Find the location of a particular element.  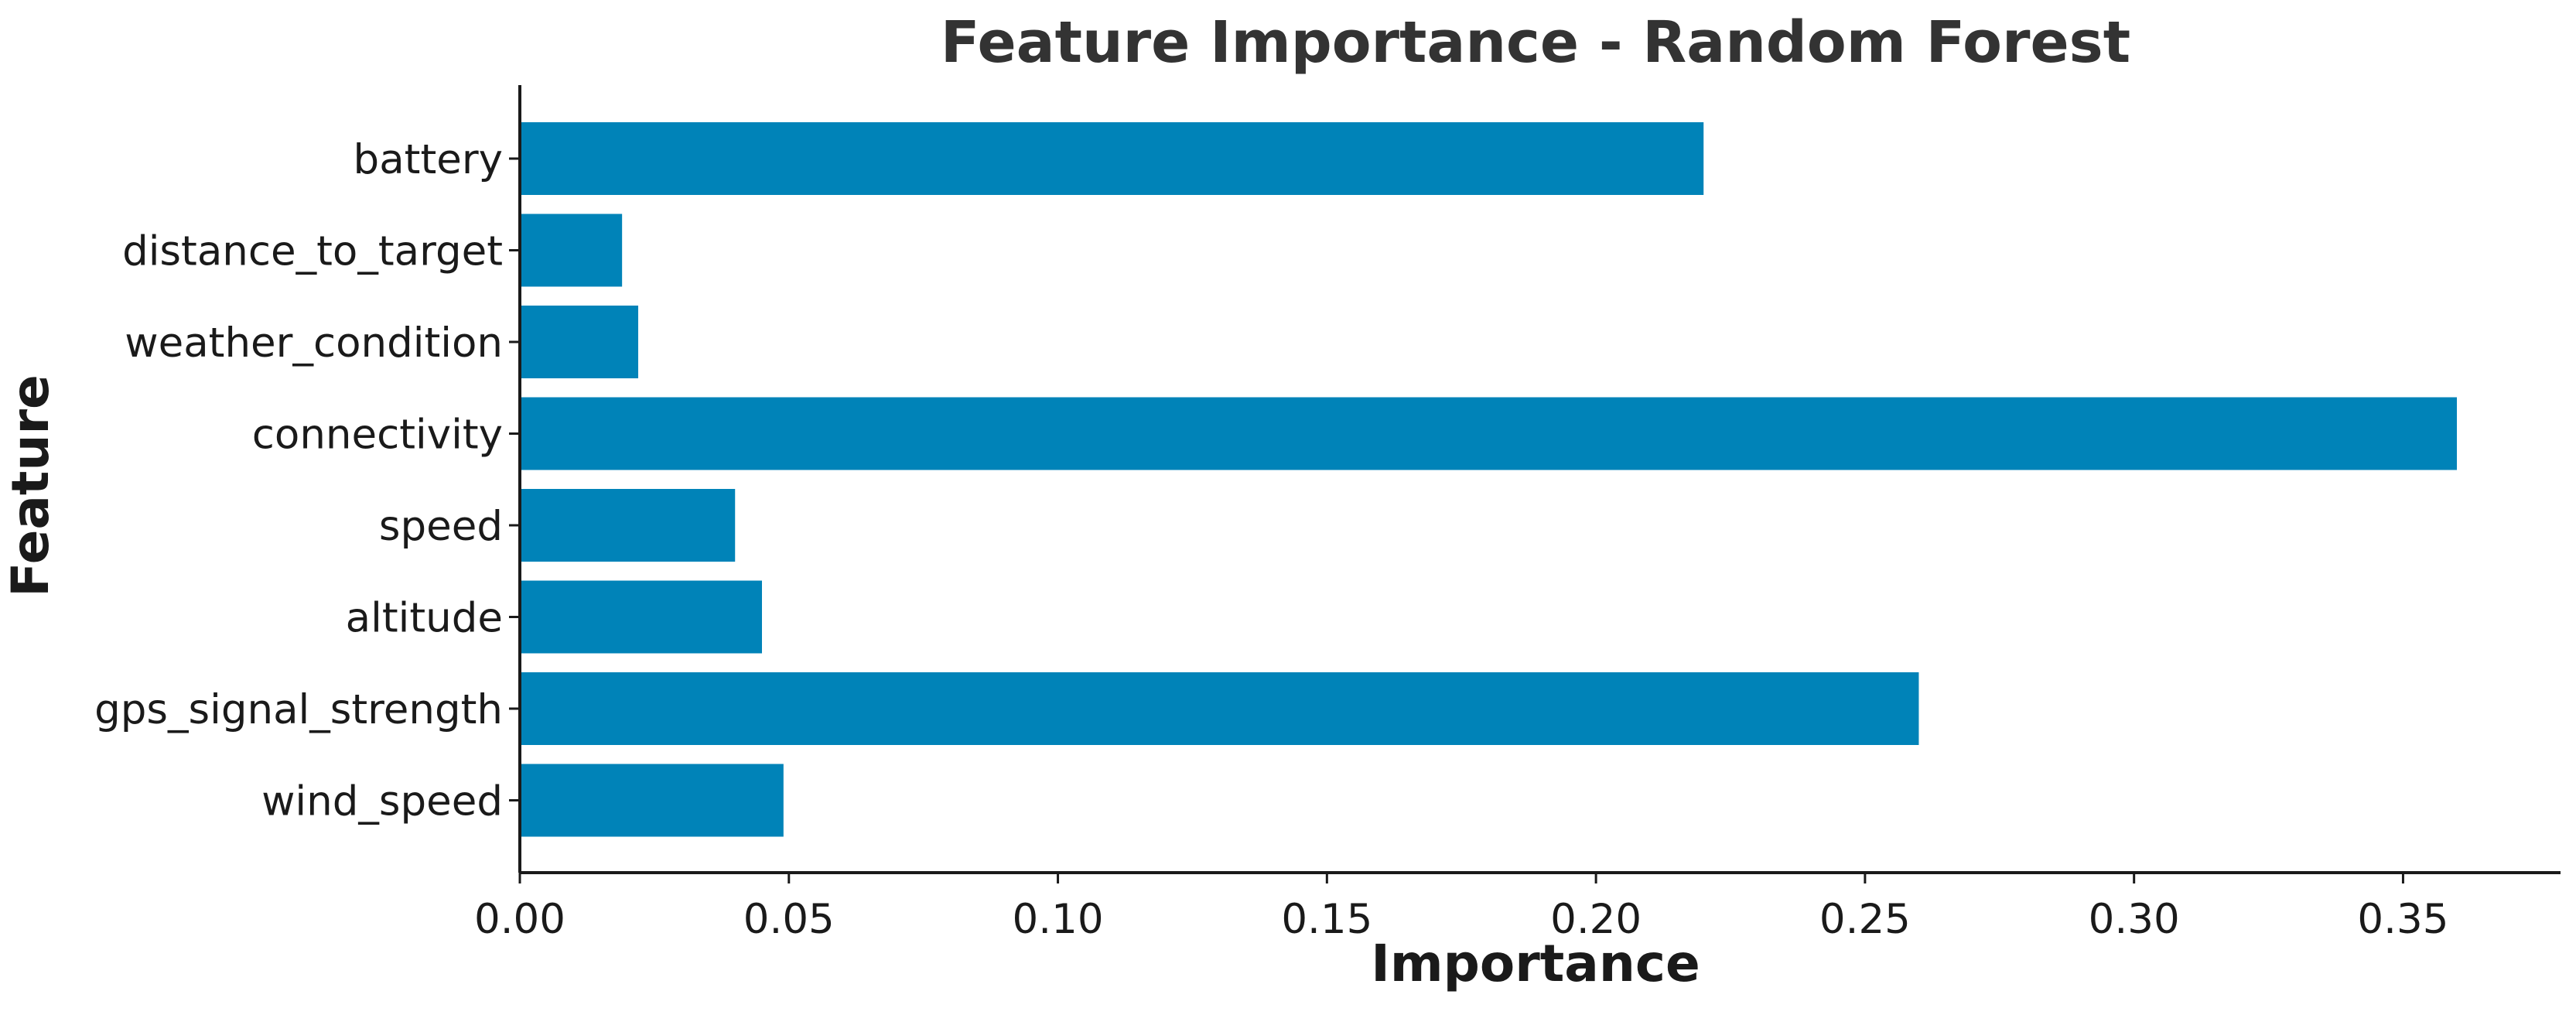

y-tick-label: wind_speed is located at coordinates (382, 801).